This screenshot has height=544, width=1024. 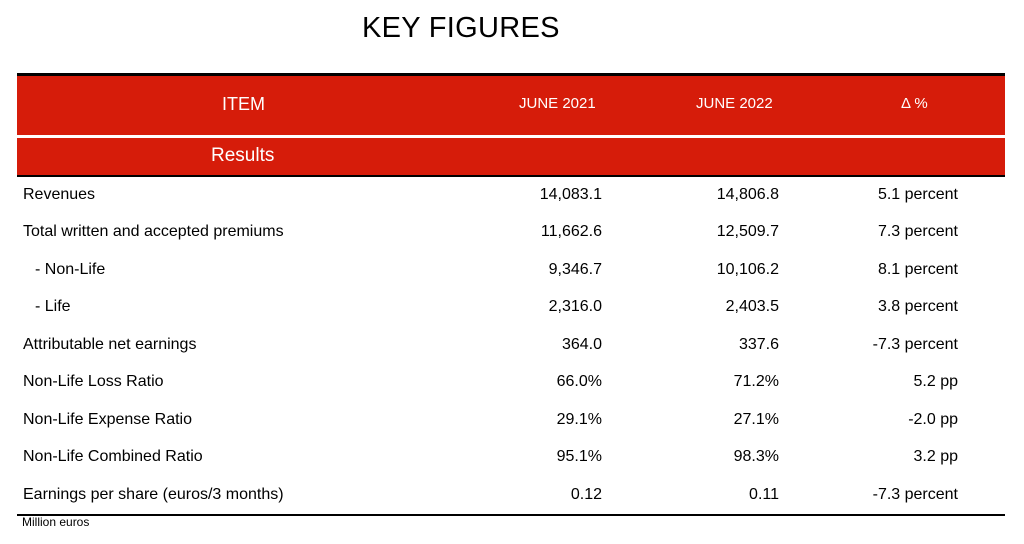 What do you see at coordinates (53, 306) in the screenshot?
I see `row-label: - Life` at bounding box center [53, 306].